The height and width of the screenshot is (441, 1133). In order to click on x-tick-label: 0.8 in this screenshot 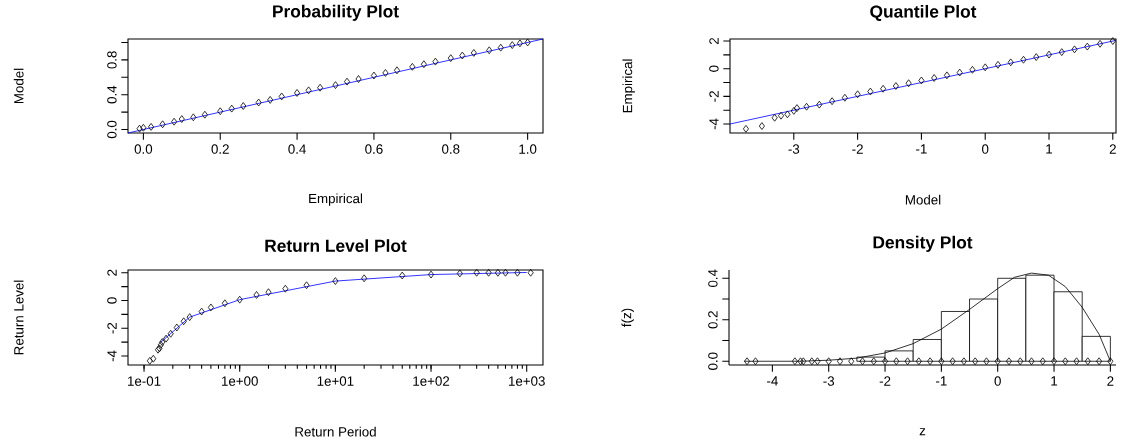, I will do `click(451, 149)`.